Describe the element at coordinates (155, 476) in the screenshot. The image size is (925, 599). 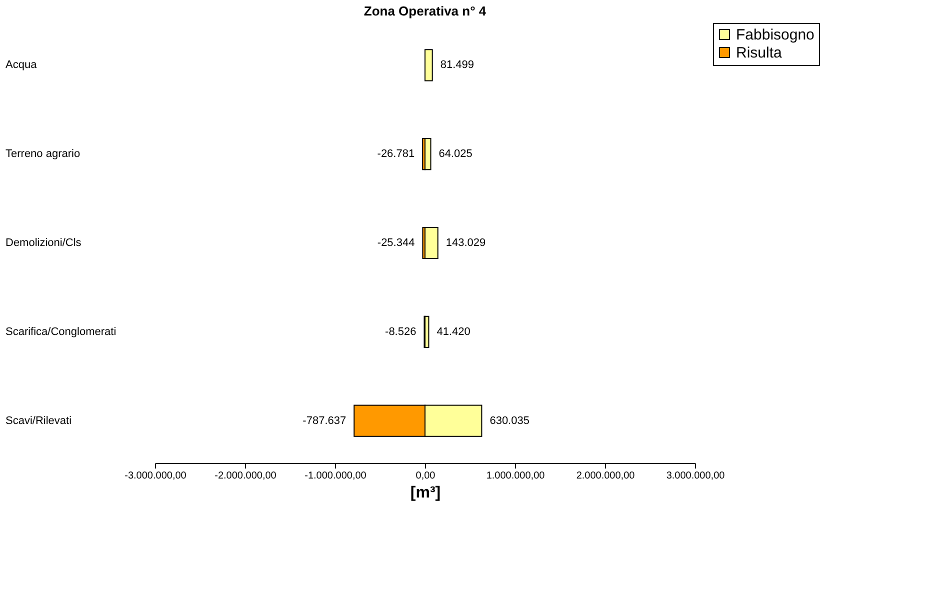
I see `x-tick-label: -3.000.000,00` at that location.